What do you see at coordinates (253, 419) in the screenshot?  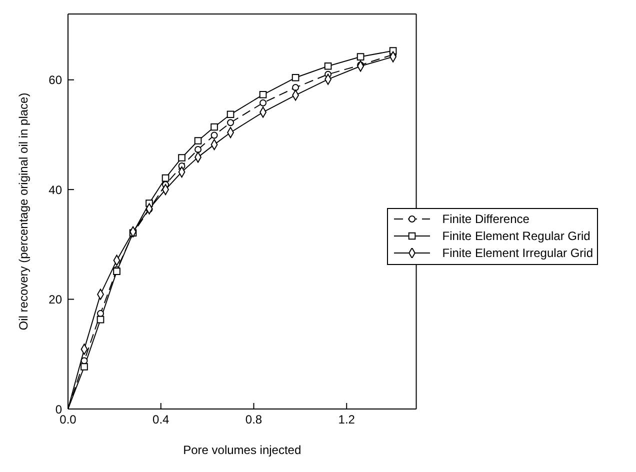 I see `x-tick-label: 0.8` at bounding box center [253, 419].